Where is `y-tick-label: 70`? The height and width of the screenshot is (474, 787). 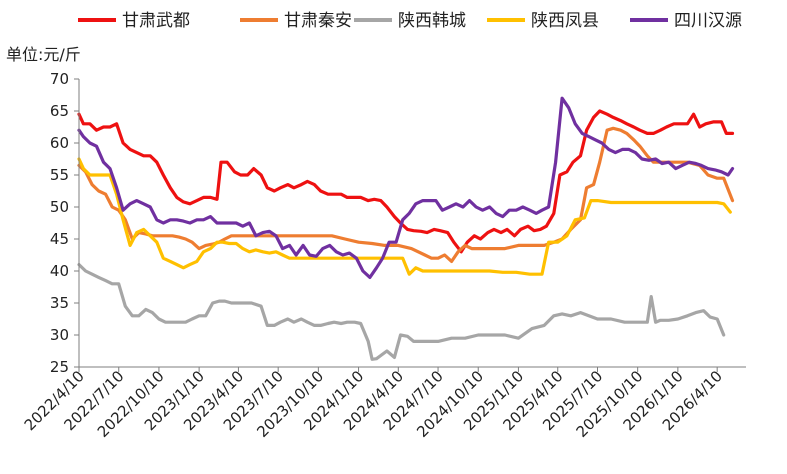 y-tick-label: 70 is located at coordinates (59, 79).